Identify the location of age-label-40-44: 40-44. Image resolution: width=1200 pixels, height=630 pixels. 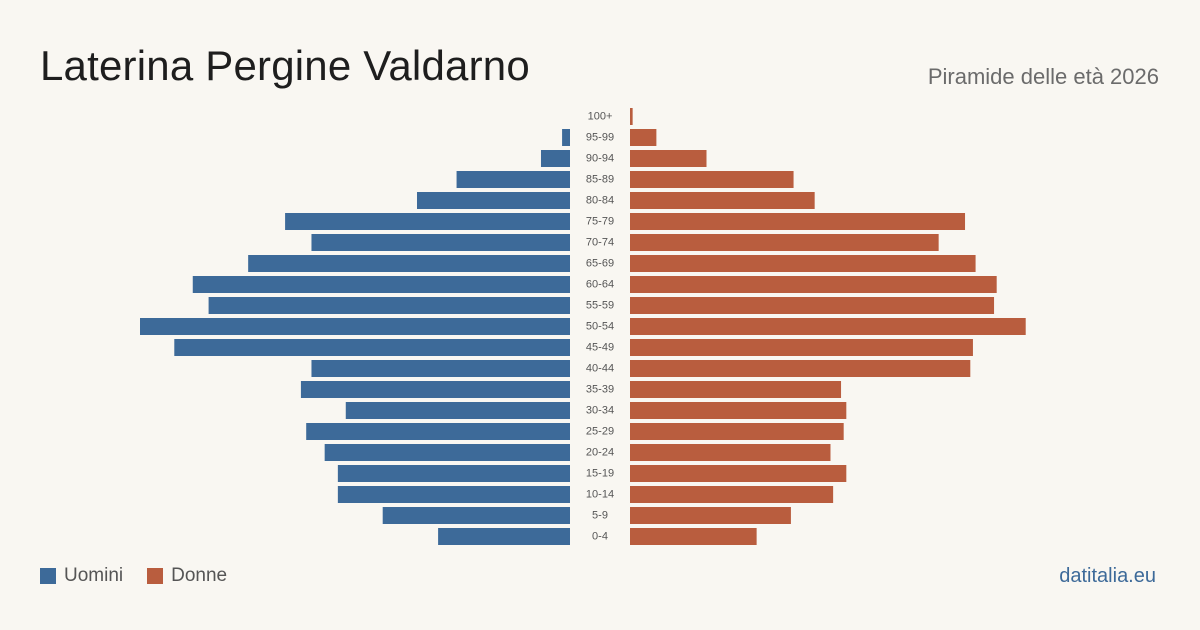
(600, 369).